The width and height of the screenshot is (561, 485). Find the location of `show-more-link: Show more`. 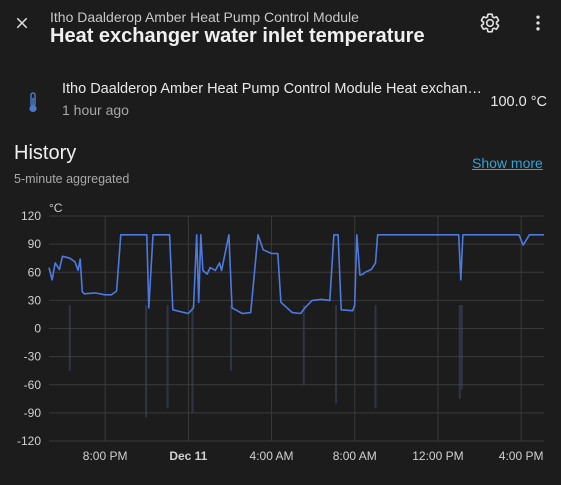

show-more-link: Show more is located at coordinates (507, 163).